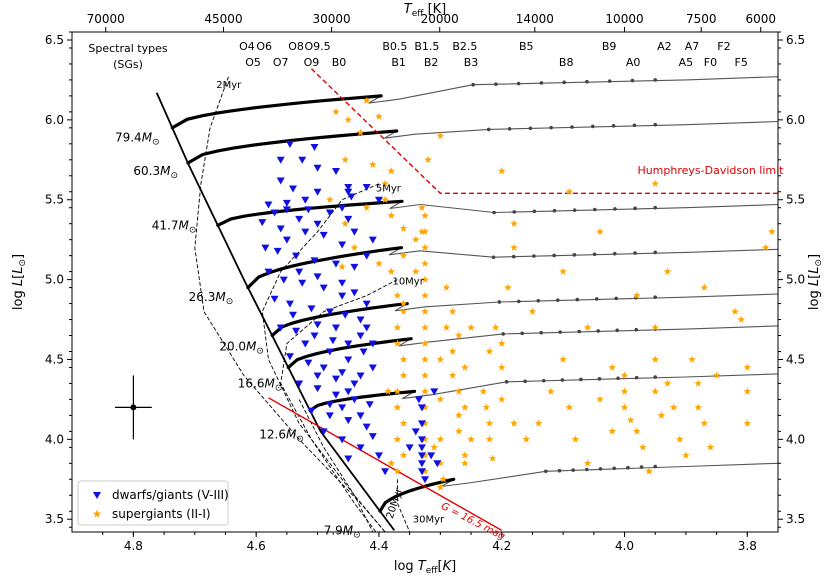  What do you see at coordinates (394, 46) in the screenshot?
I see `spectral-type-label: B0.5` at bounding box center [394, 46].